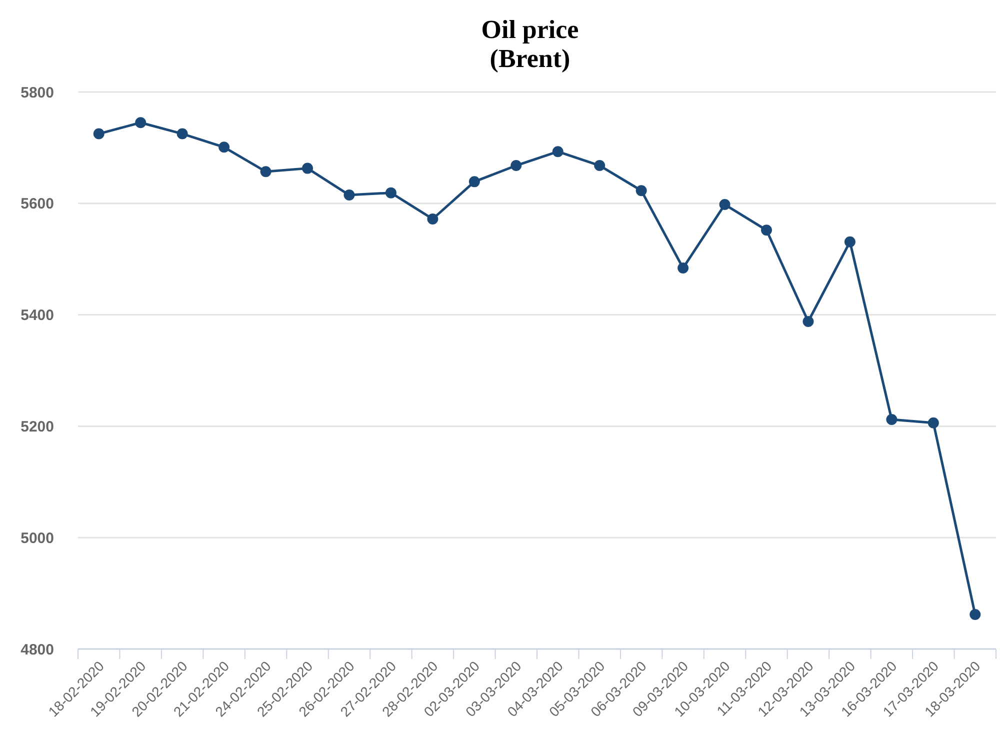 This screenshot has width=1000, height=744. Describe the element at coordinates (37, 93) in the screenshot. I see `y-tick-label: 5800` at that location.